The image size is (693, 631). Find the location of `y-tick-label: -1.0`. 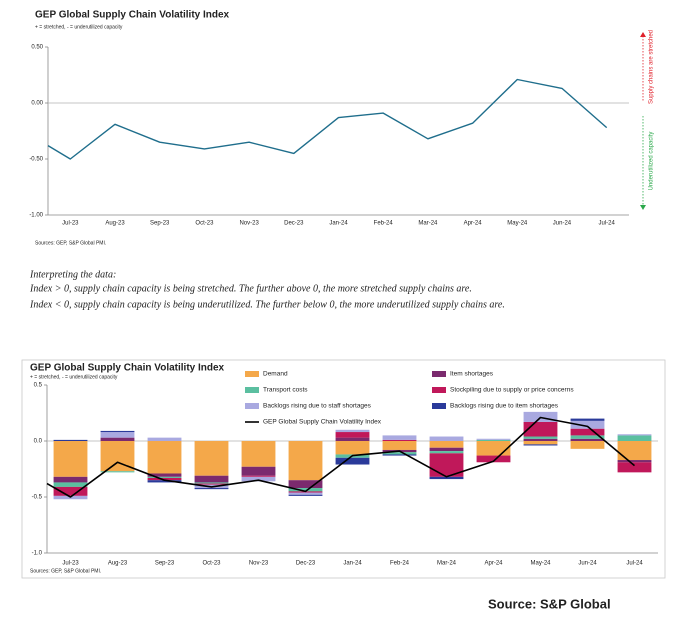

y-tick-label: -1.0 is located at coordinates (37, 554).